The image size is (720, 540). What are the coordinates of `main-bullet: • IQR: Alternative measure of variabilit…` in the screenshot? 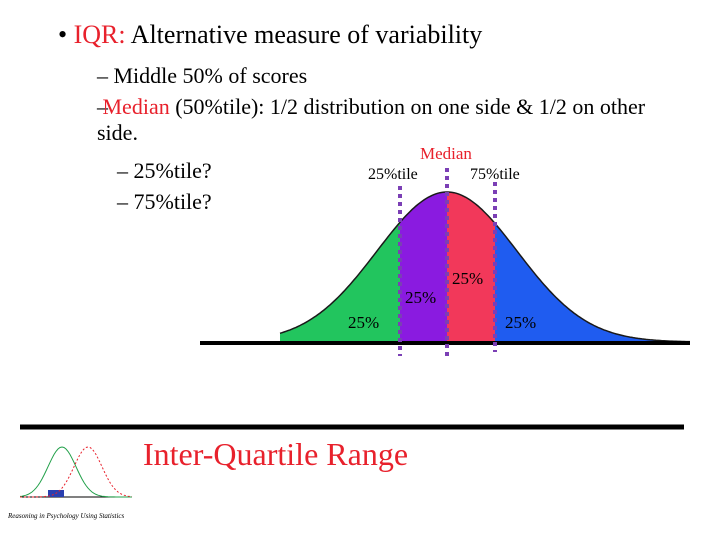 It's located at (270, 35).